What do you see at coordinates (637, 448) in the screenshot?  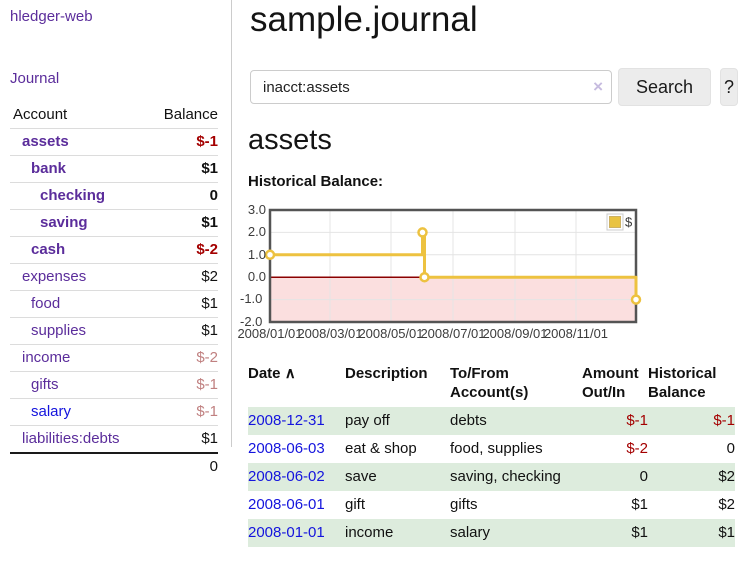 I see `transaction-amount: $-2` at bounding box center [637, 448].